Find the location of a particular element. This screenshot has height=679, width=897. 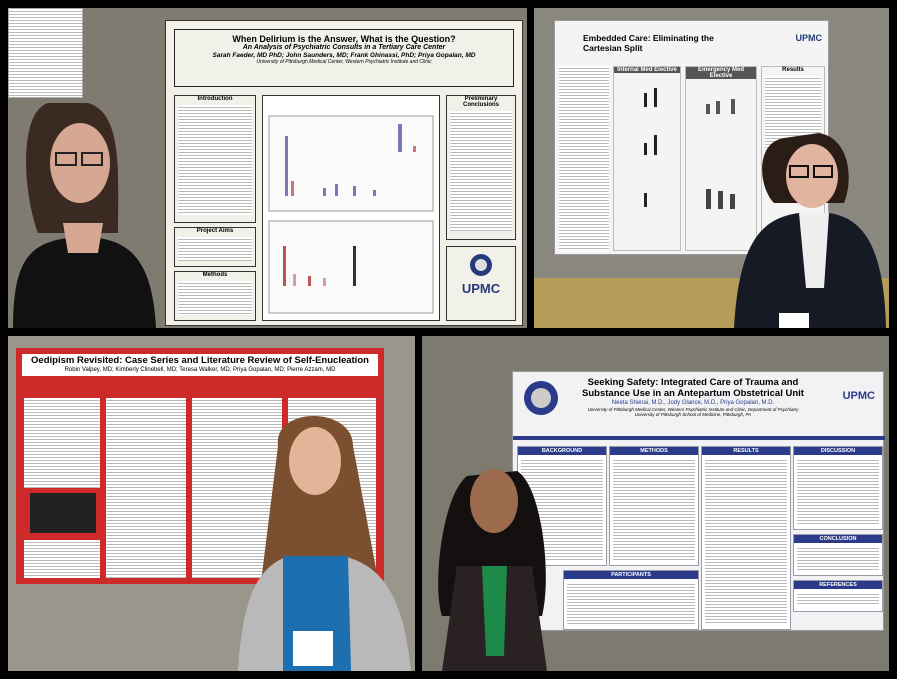

section-title: Project Aims is located at coordinates (215, 231).